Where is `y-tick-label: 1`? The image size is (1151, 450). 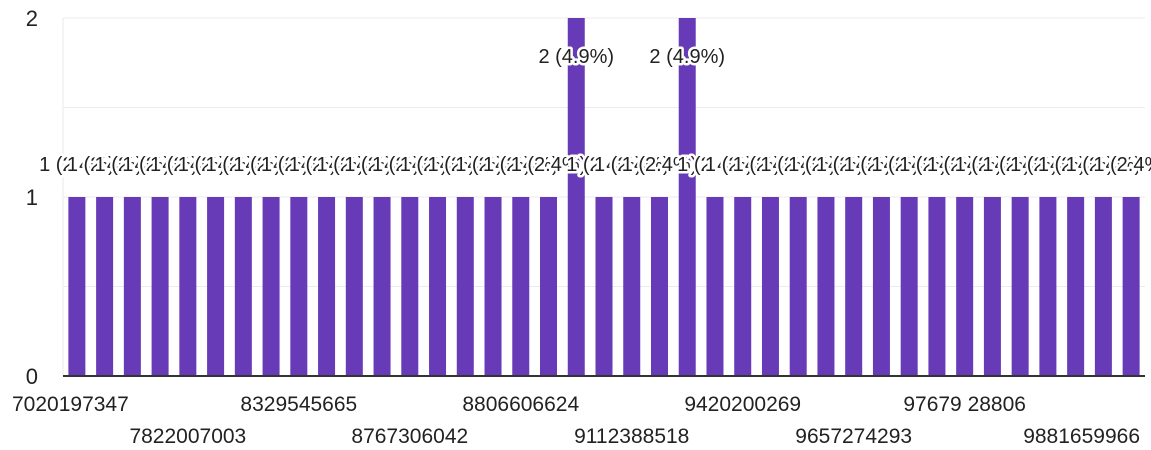 y-tick-label: 1 is located at coordinates (32, 197).